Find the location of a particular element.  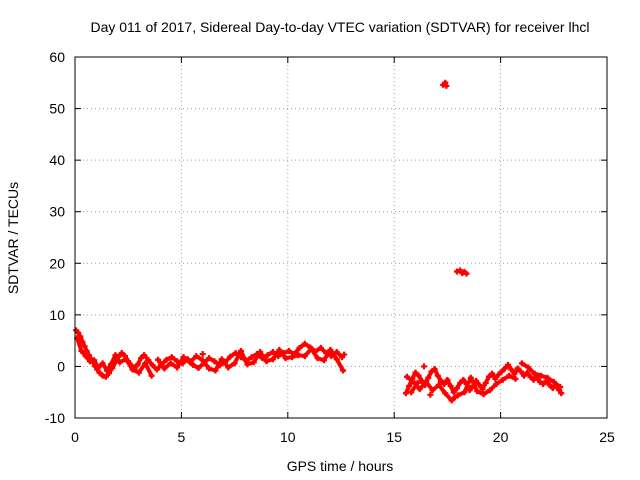

x-tick-label: 5 is located at coordinates (182, 437).